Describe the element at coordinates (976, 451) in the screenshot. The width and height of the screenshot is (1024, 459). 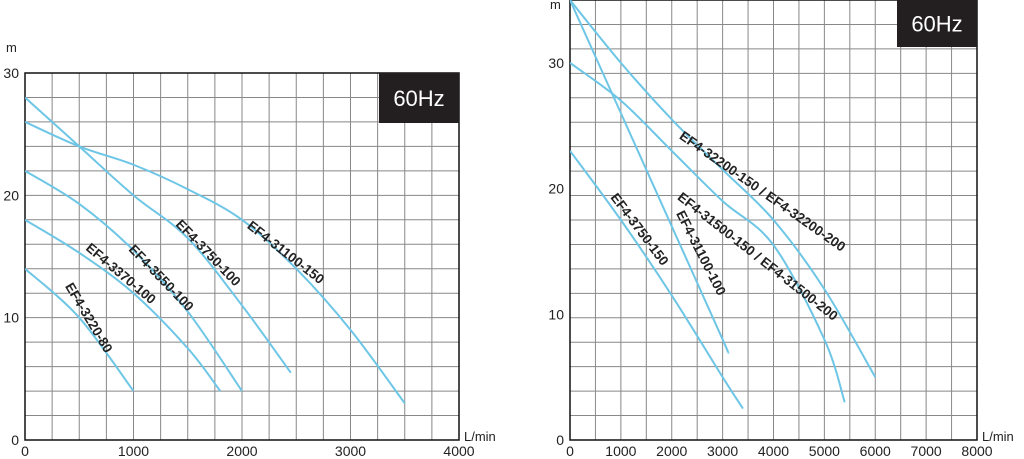
I see `x-tick-label: 8000` at that location.